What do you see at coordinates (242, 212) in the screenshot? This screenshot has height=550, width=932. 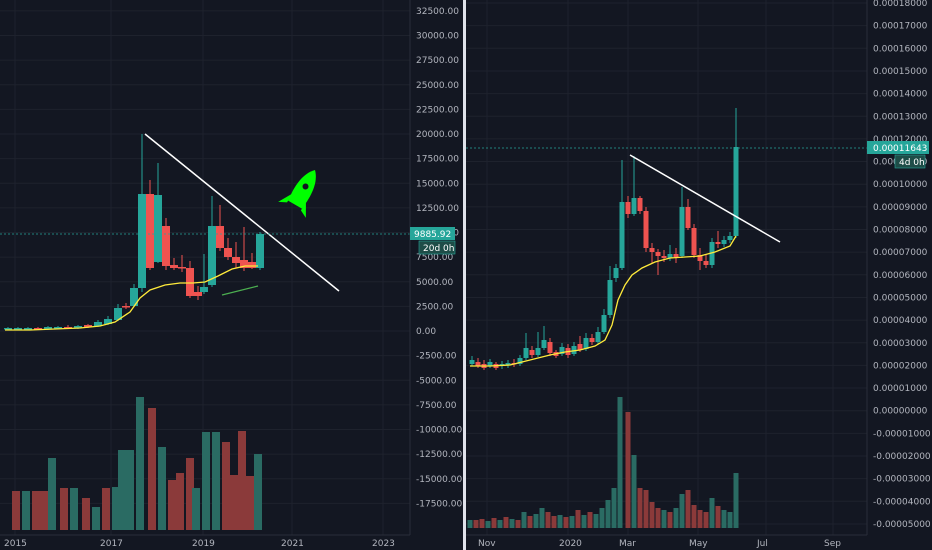 I see `left-trend-line` at bounding box center [242, 212].